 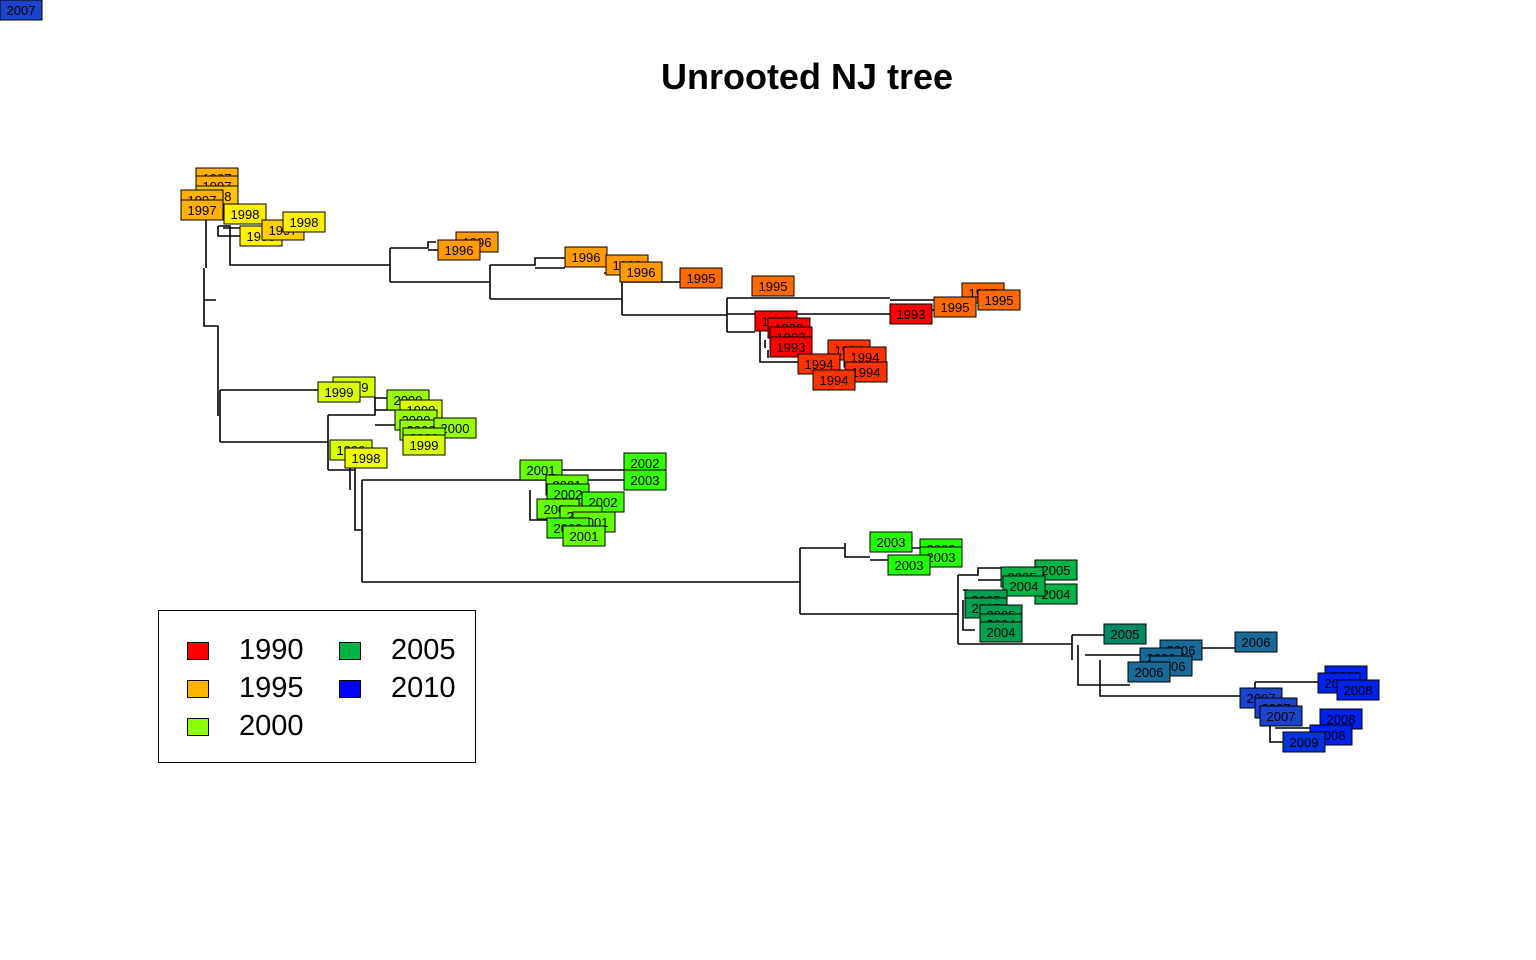 I want to click on legend-label: 2010, so click(x=423, y=688).